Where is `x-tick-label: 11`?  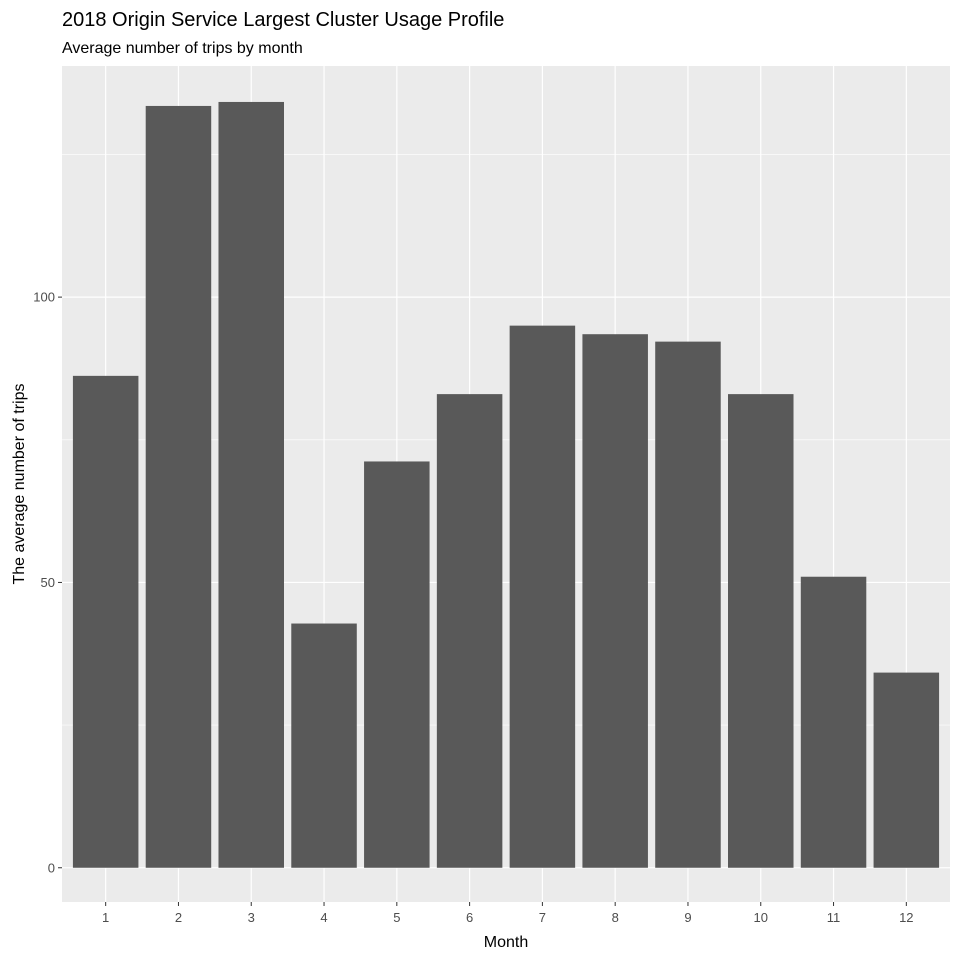
x-tick-label: 11 is located at coordinates (834, 917).